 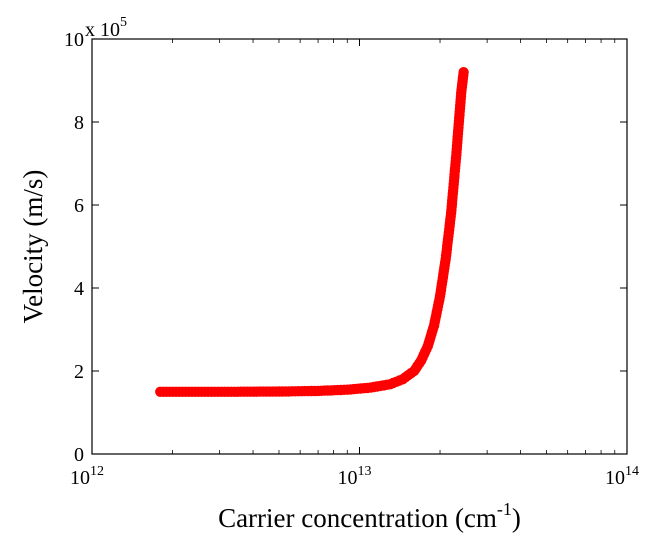 I want to click on y-tick-label: 6, so click(x=79, y=206).